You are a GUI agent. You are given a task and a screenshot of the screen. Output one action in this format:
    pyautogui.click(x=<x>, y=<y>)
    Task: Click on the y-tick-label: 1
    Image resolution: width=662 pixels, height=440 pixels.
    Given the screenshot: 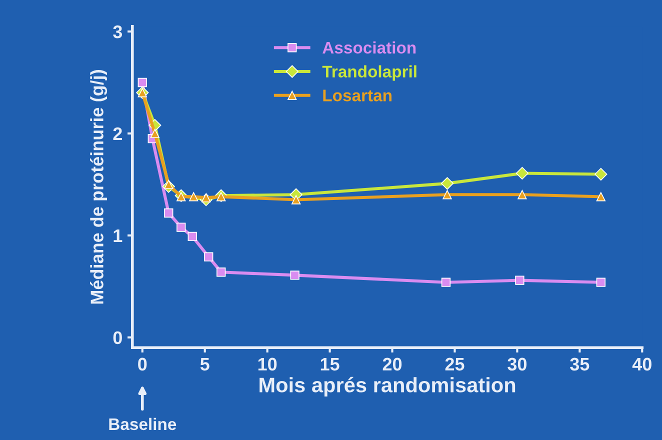 What is the action you would take?
    pyautogui.click(x=118, y=236)
    